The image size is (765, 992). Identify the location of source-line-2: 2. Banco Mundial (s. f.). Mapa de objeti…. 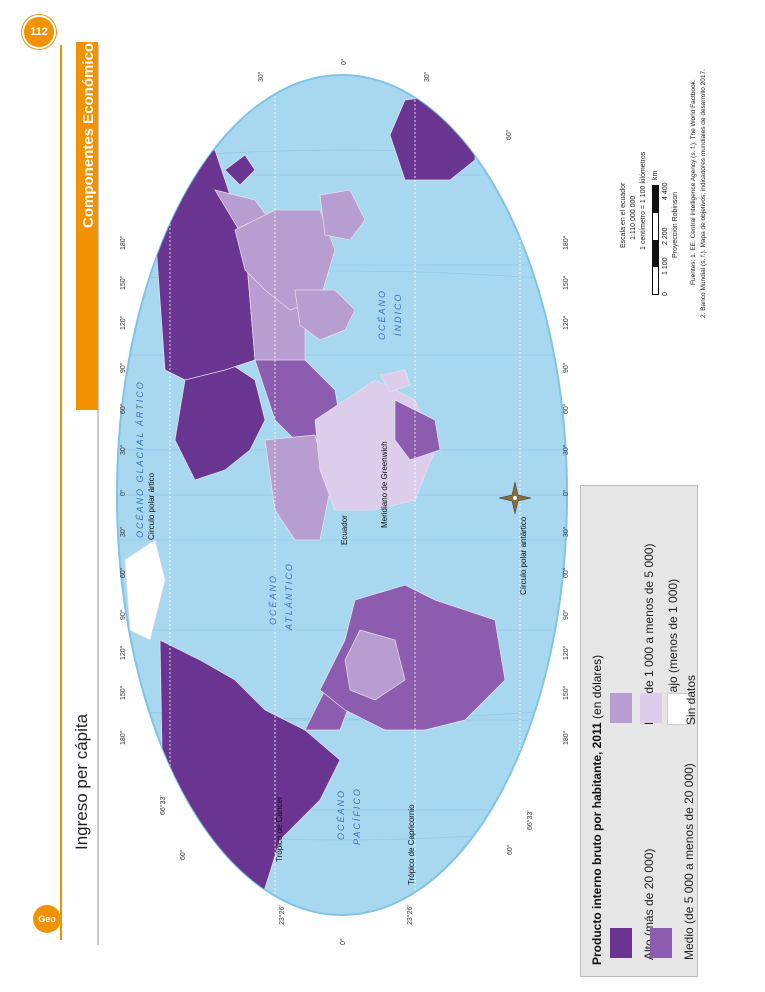
(703, 193).